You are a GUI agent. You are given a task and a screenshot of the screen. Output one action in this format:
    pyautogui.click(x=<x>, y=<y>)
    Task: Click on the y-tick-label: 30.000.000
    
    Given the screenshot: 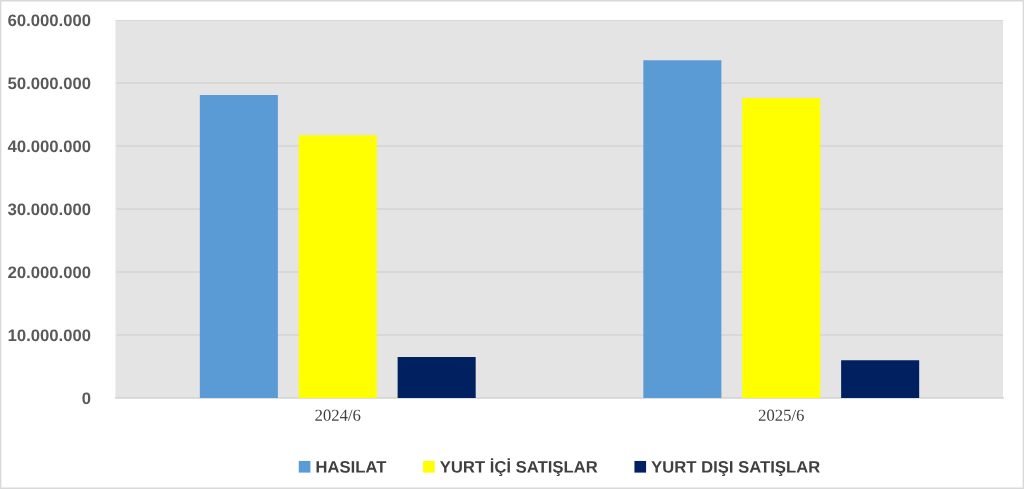 What is the action you would take?
    pyautogui.click(x=49, y=209)
    